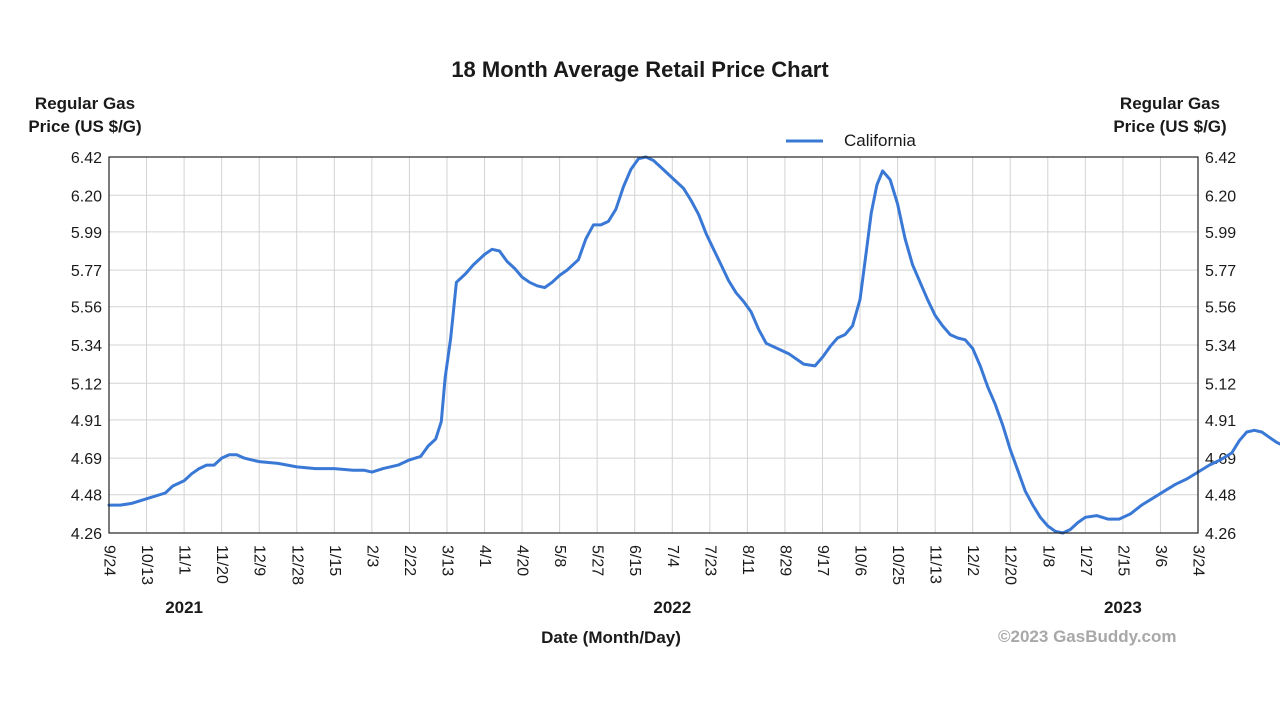 The width and height of the screenshot is (1280, 720). Describe the element at coordinates (822, 560) in the screenshot. I see `x-tick-label: 9/17` at that location.